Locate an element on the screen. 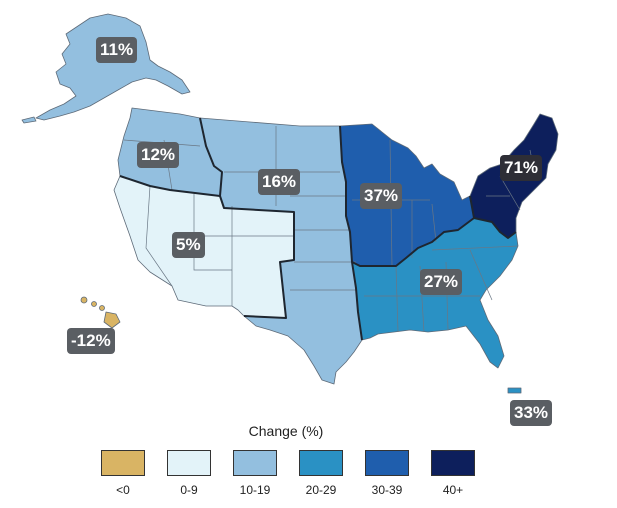 This screenshot has width=617, height=508. hawaii-value-badge: -12% is located at coordinates (91, 341).